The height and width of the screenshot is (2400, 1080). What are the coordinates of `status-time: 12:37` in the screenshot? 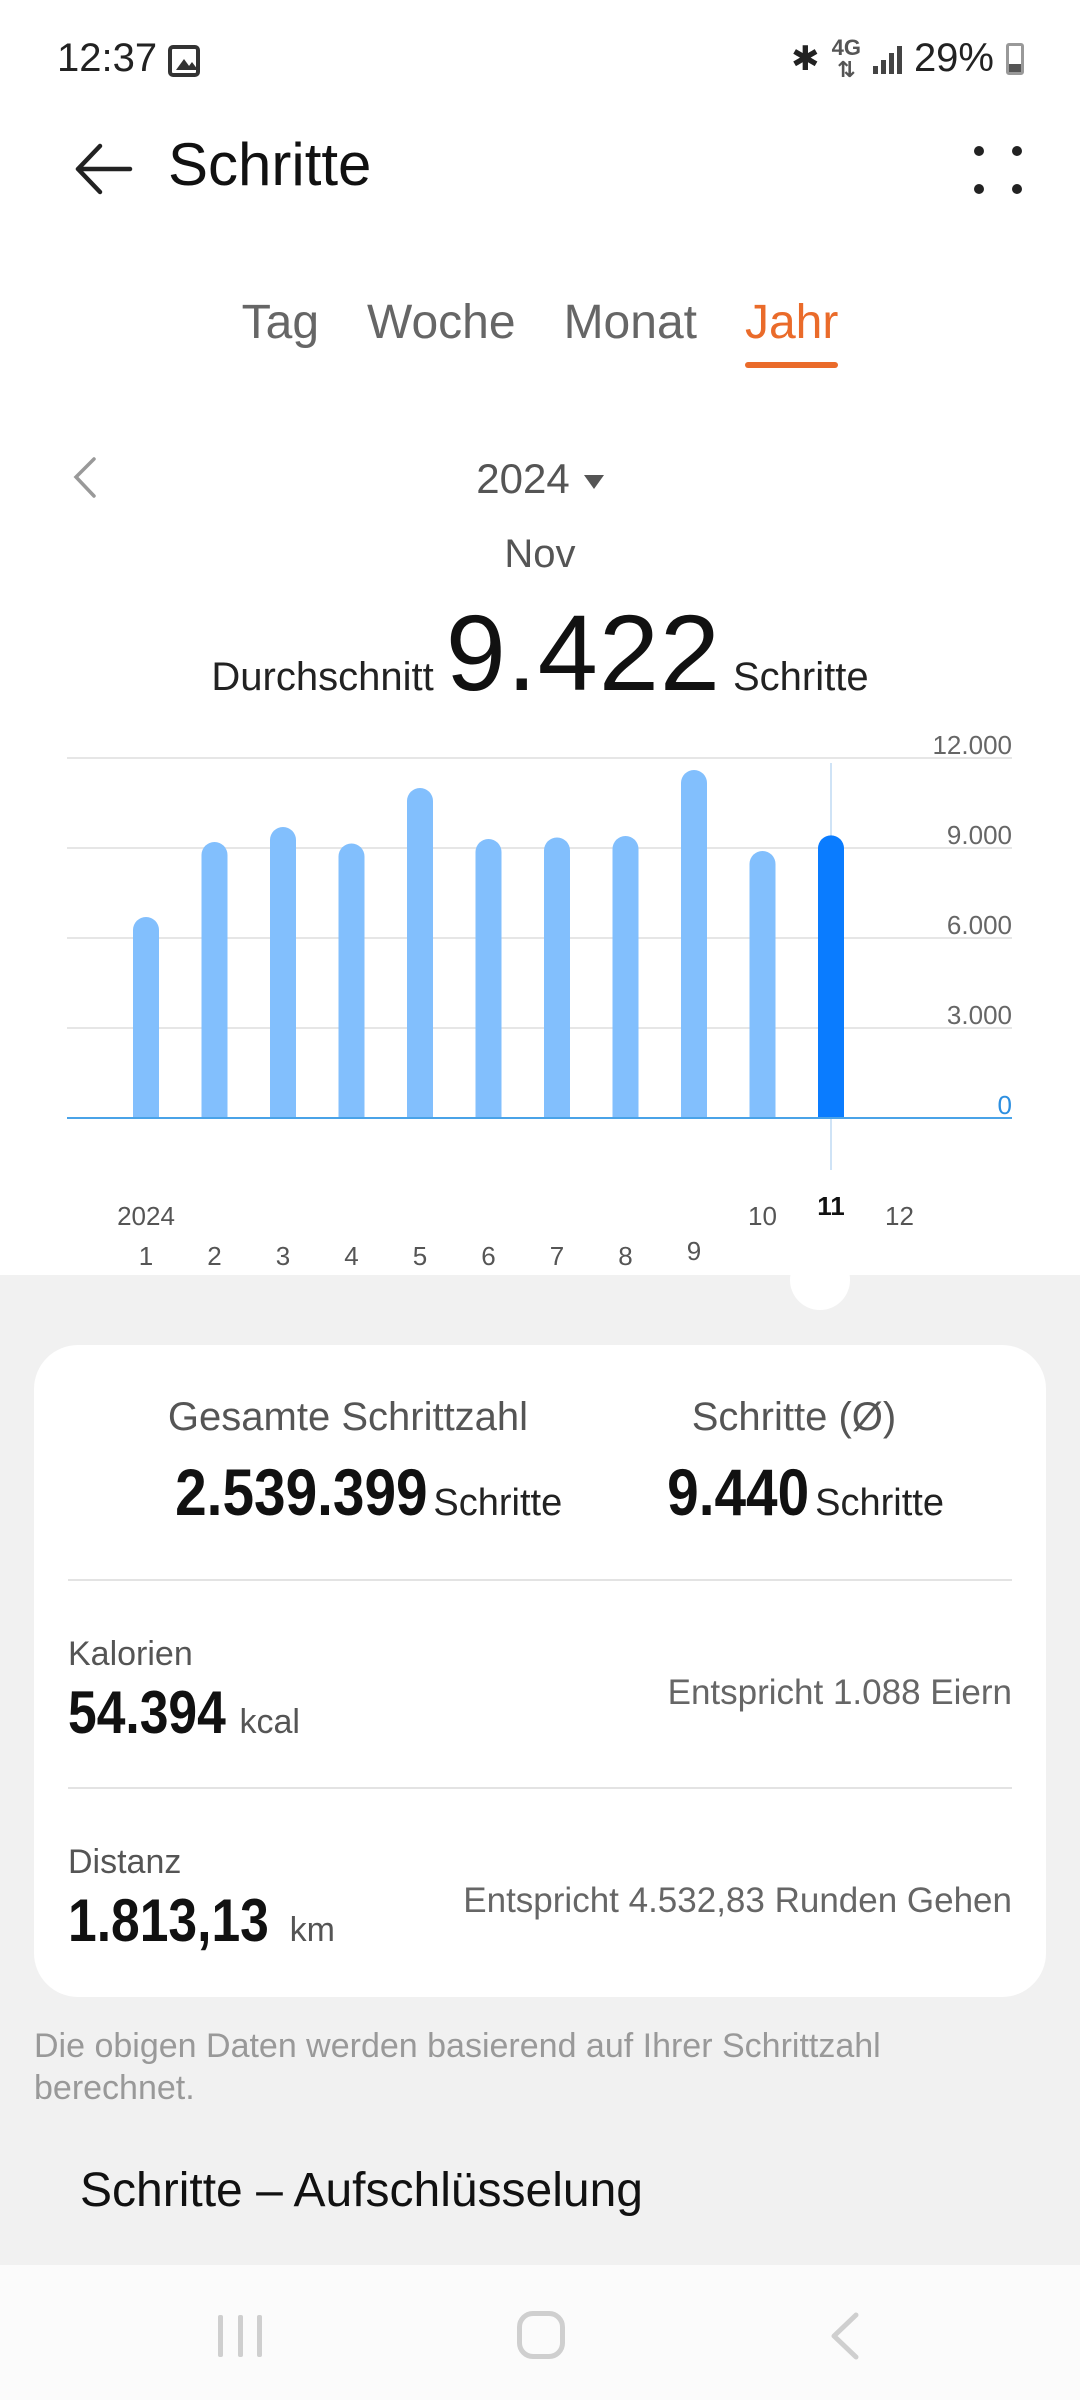 It's located at (107, 58).